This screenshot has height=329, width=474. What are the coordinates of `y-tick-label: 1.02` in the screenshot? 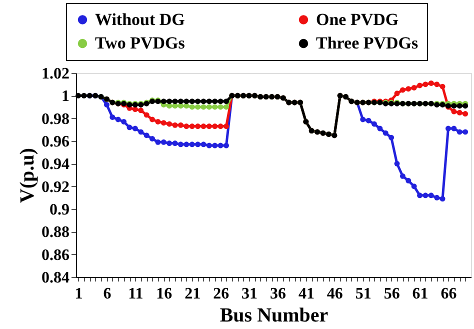 It's located at (56, 74).